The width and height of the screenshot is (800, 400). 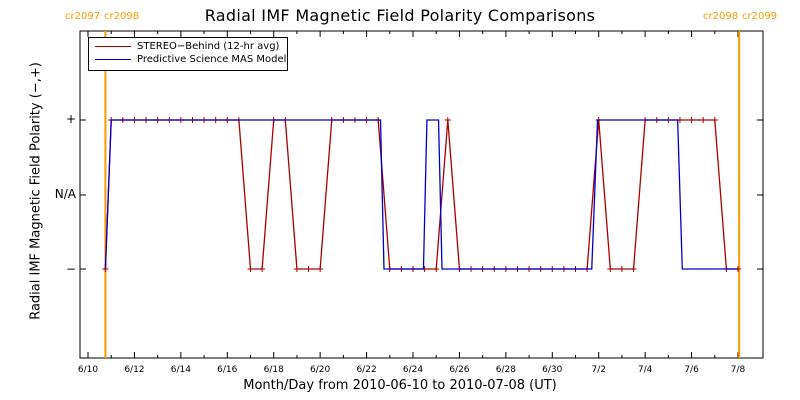 I want to click on y-axis-label: Radial IMF Magnetic Field Polarity (−,+), so click(x=36, y=191).